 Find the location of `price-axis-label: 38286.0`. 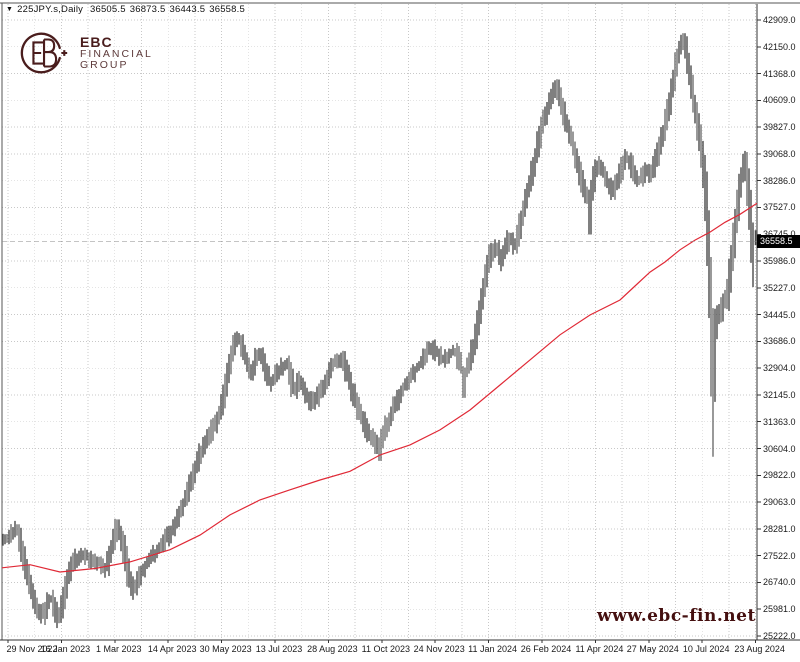

price-axis-label: 38286.0 is located at coordinates (779, 180).